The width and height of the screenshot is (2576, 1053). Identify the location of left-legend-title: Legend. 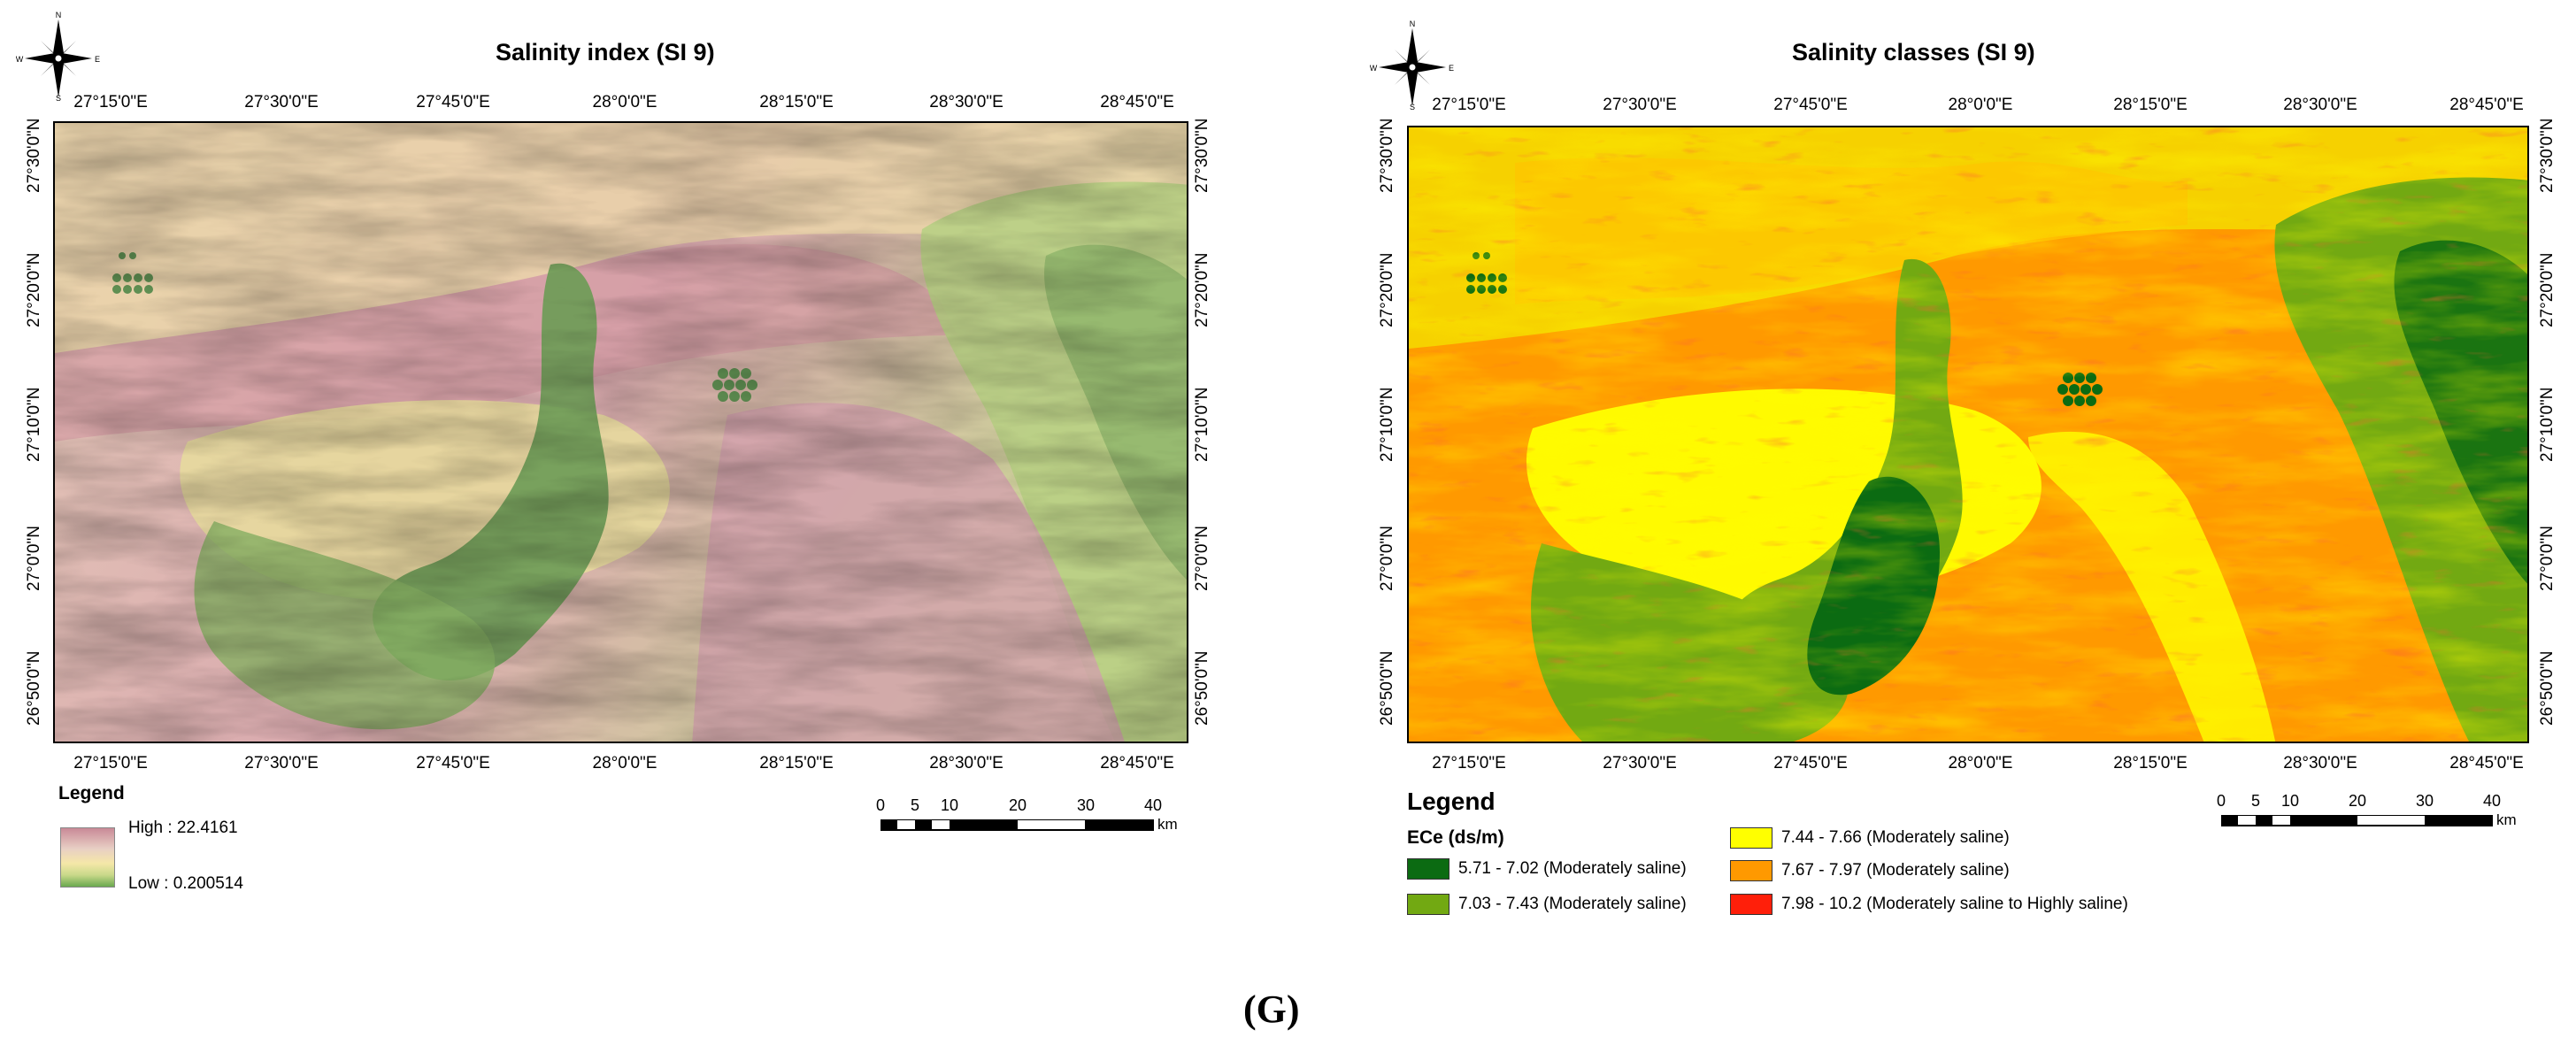
(91, 793).